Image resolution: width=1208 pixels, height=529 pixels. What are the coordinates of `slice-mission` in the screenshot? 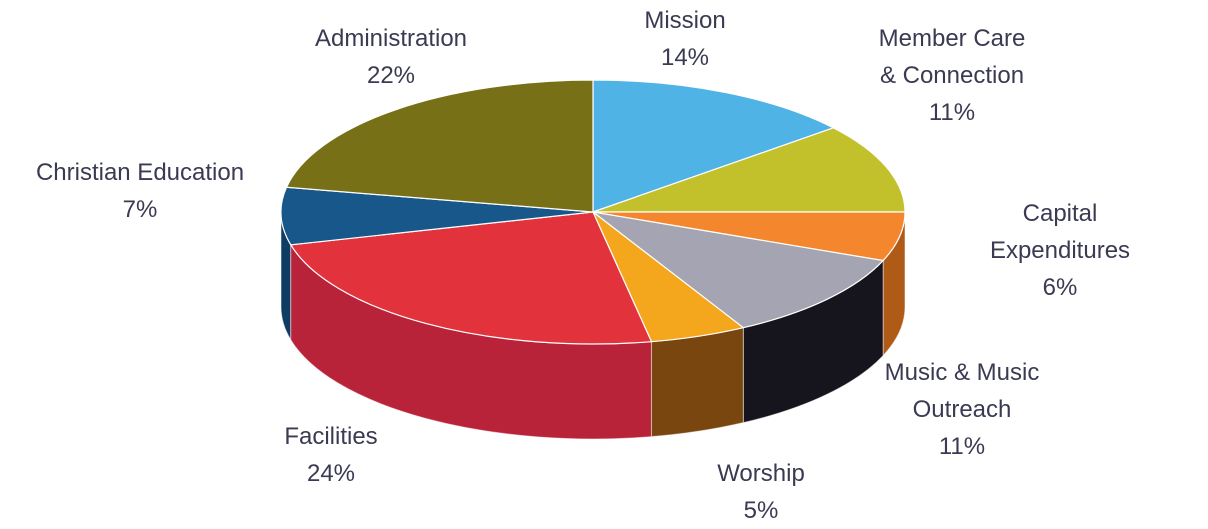 It's located at (713, 146).